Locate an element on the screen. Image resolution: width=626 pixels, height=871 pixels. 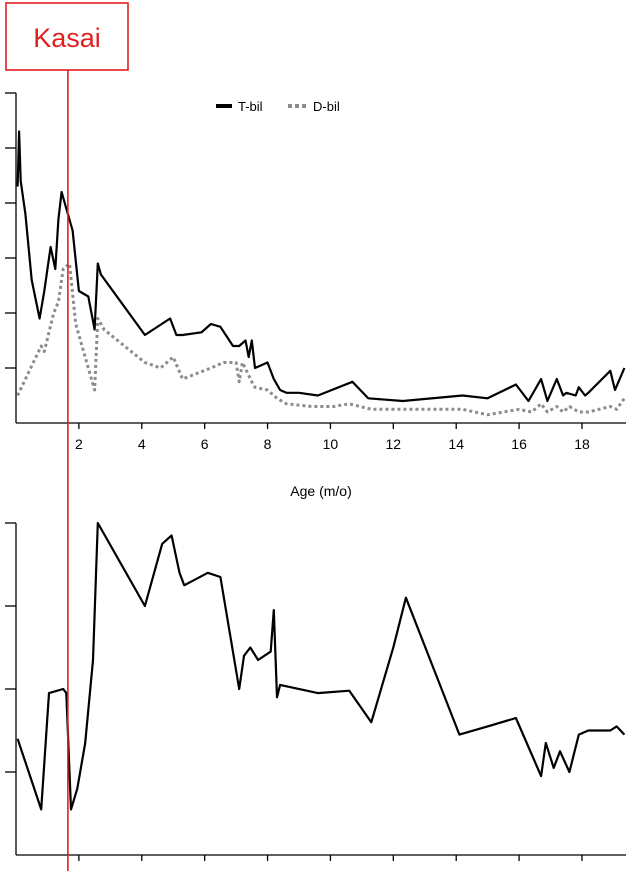
top-x-ticks: 2 4 6 8 10 12 14 16 18 is located at coordinates (332, 437).